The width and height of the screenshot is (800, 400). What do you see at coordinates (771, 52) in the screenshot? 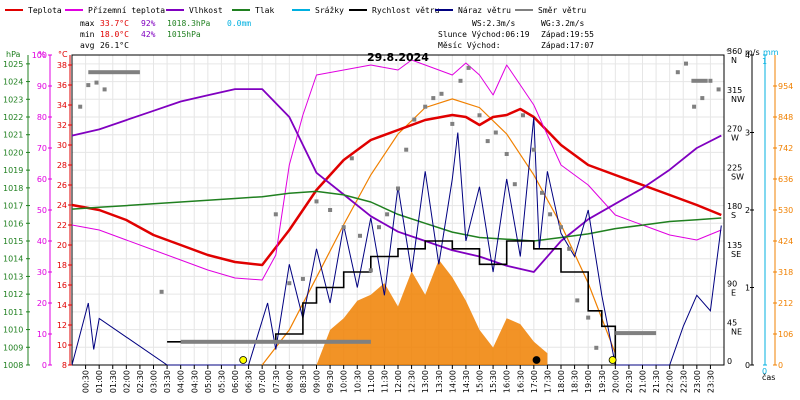
I see `rain-axis-unit: mm` at bounding box center [771, 52].